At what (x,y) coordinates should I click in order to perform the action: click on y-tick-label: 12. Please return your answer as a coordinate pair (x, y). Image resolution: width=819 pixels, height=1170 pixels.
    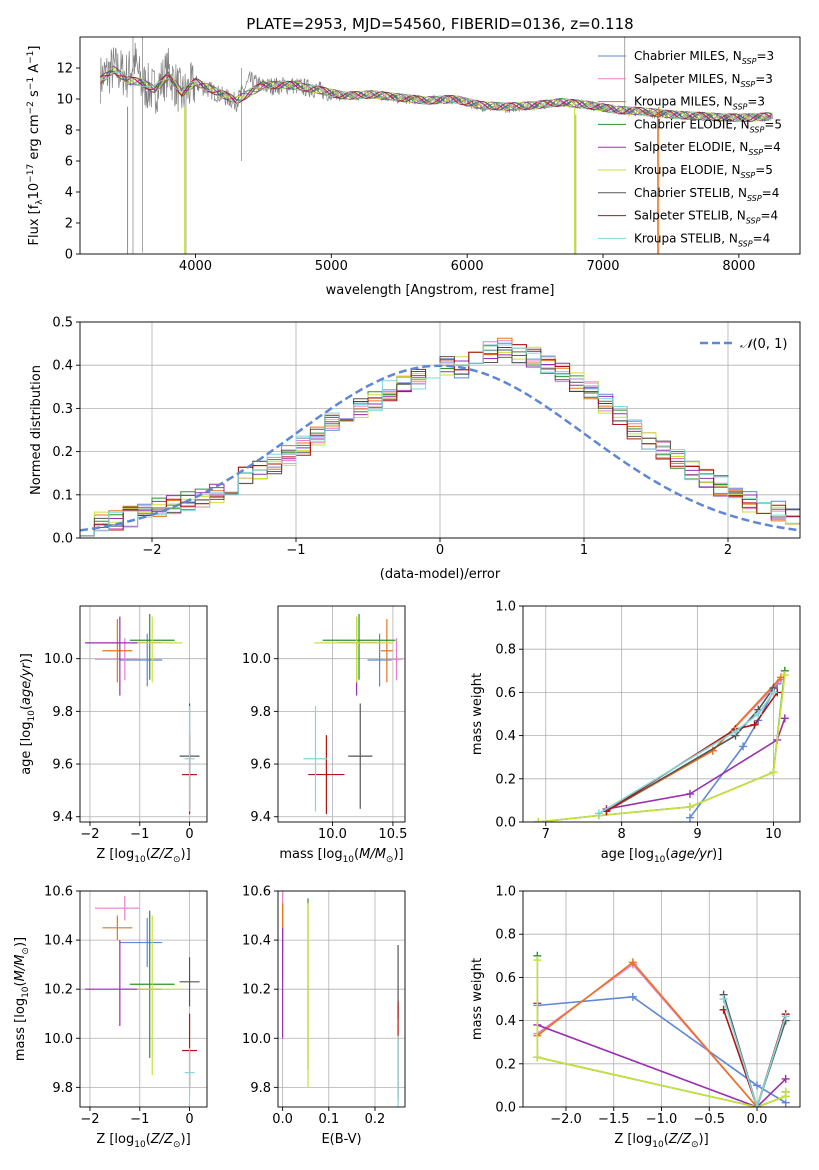
    Looking at the image, I should click on (64, 69).